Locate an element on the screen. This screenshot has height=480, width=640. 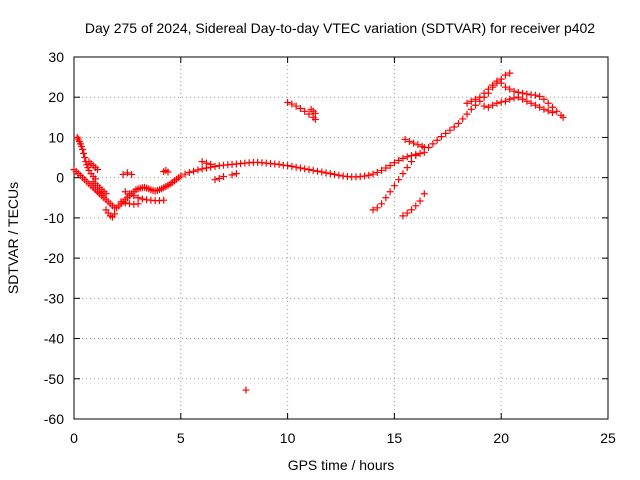
x-tick-label: 0 is located at coordinates (74, 438).